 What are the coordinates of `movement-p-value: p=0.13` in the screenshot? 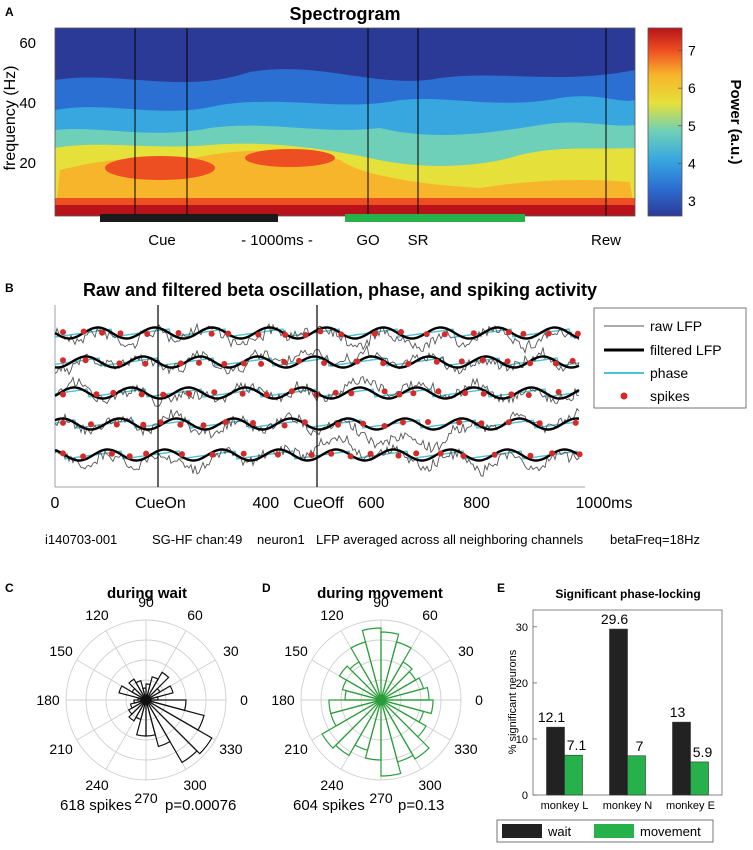 It's located at (421, 805).